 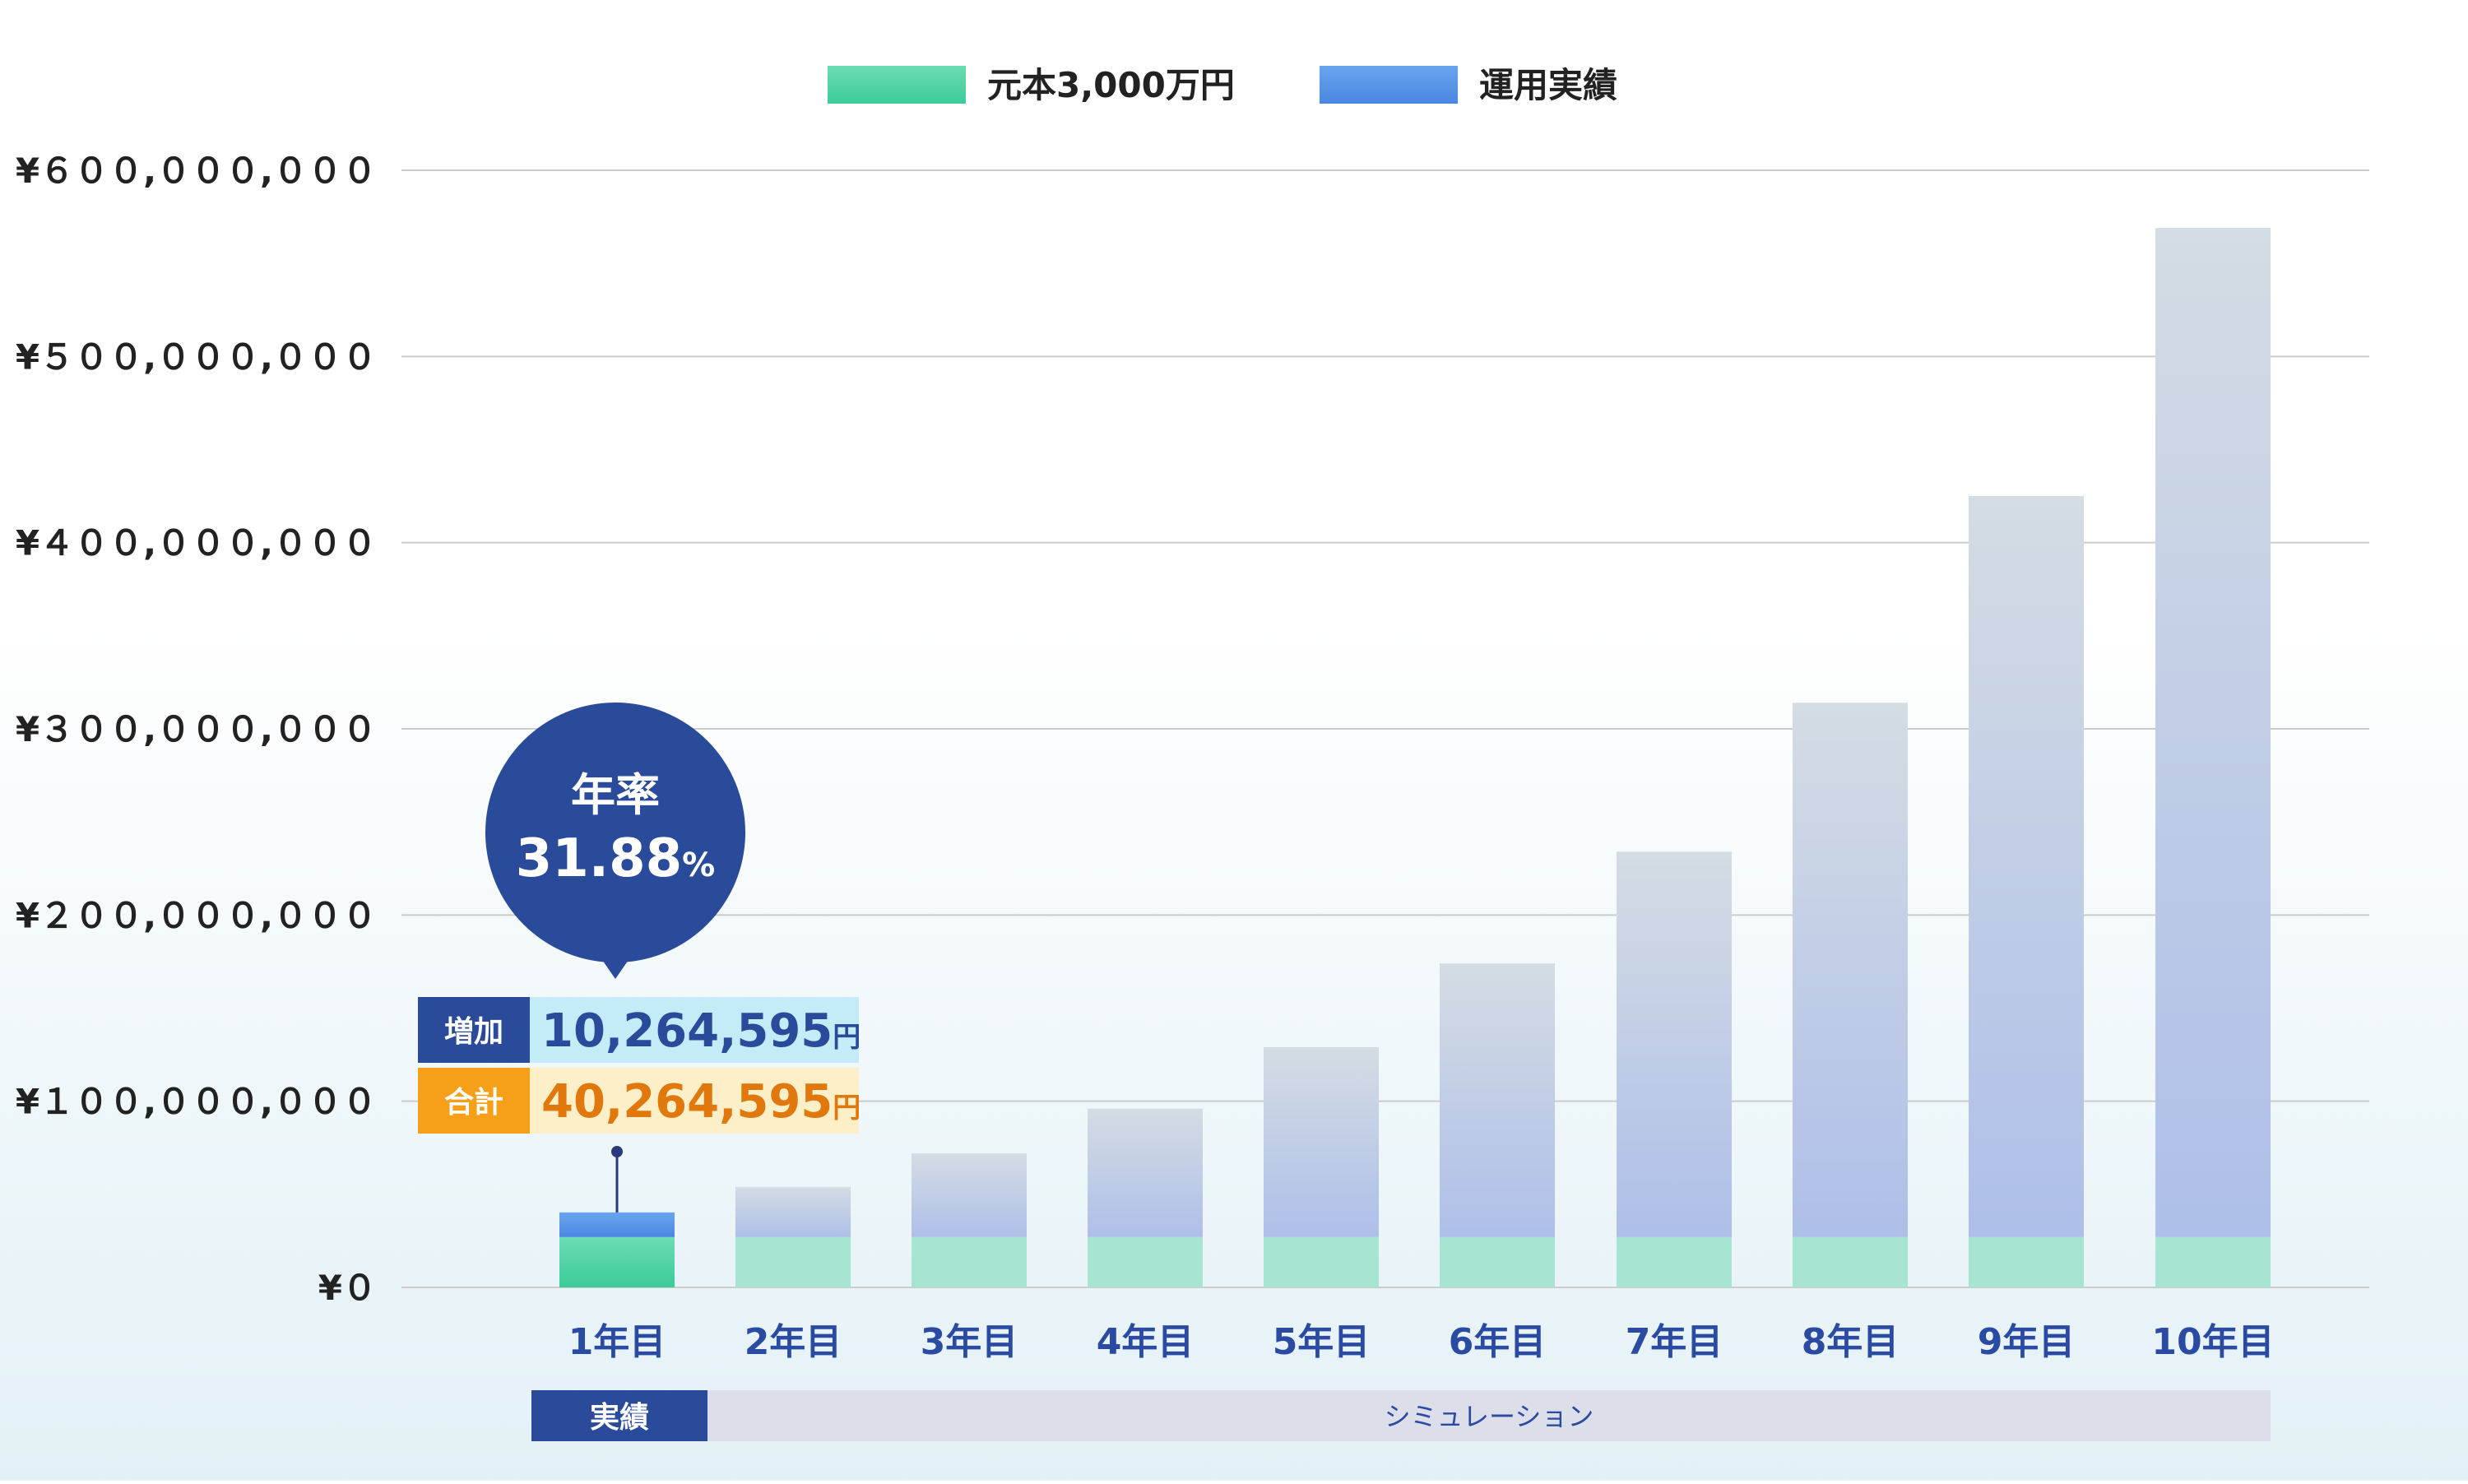 What do you see at coordinates (347, 1288) in the screenshot?
I see `y-tick-label: ¥０` at bounding box center [347, 1288].